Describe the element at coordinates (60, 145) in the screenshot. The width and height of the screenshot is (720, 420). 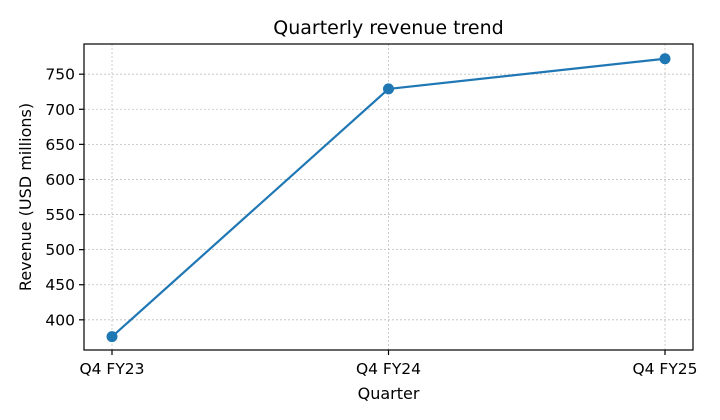
I see `y-tick-label: 650` at that location.